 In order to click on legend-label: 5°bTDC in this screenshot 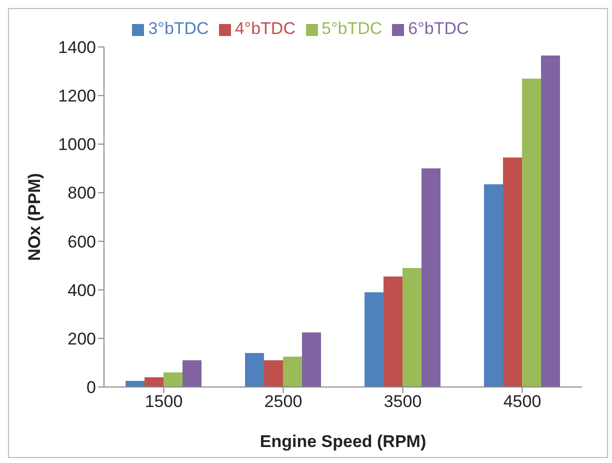, I will do `click(352, 28)`.